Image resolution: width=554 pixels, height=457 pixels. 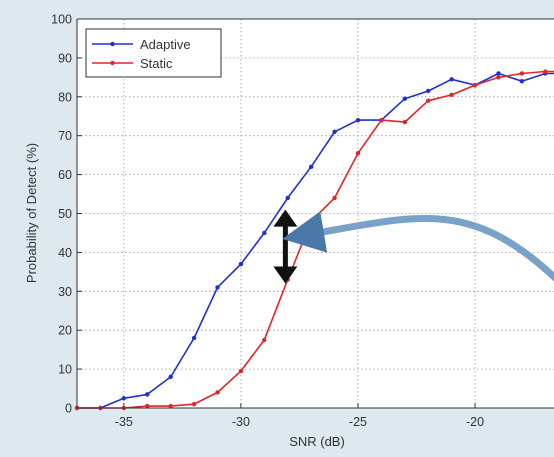 I want to click on legend: Adaptive Static, so click(x=153, y=53).